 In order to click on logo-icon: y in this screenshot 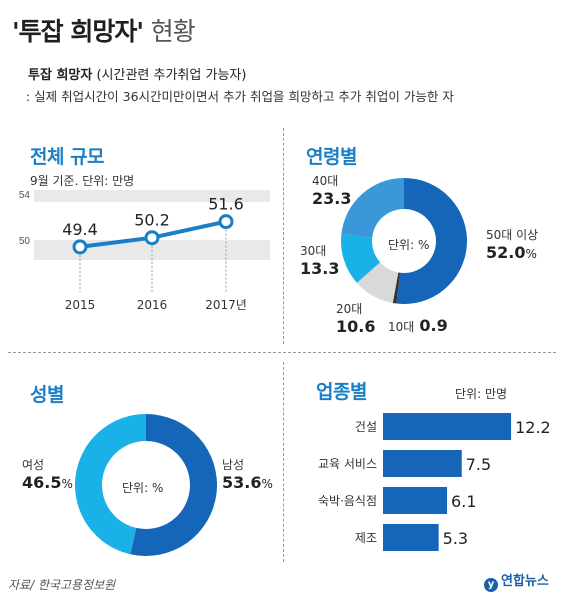, I will do `click(491, 585)`.